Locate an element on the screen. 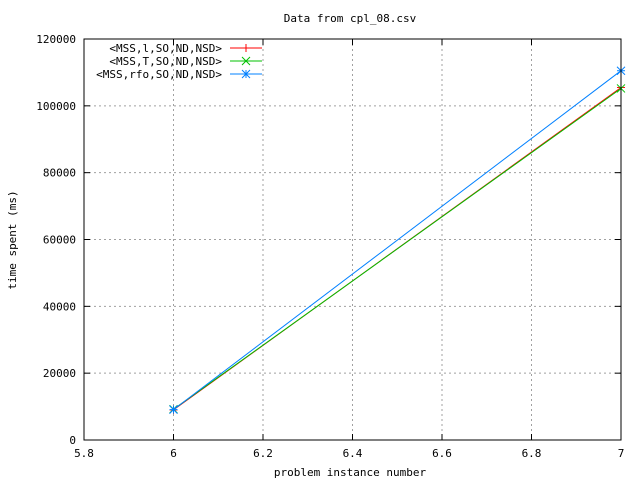 This screenshot has height=480, width=640. chart-title: Data from cpl_08.csv is located at coordinates (350, 18).